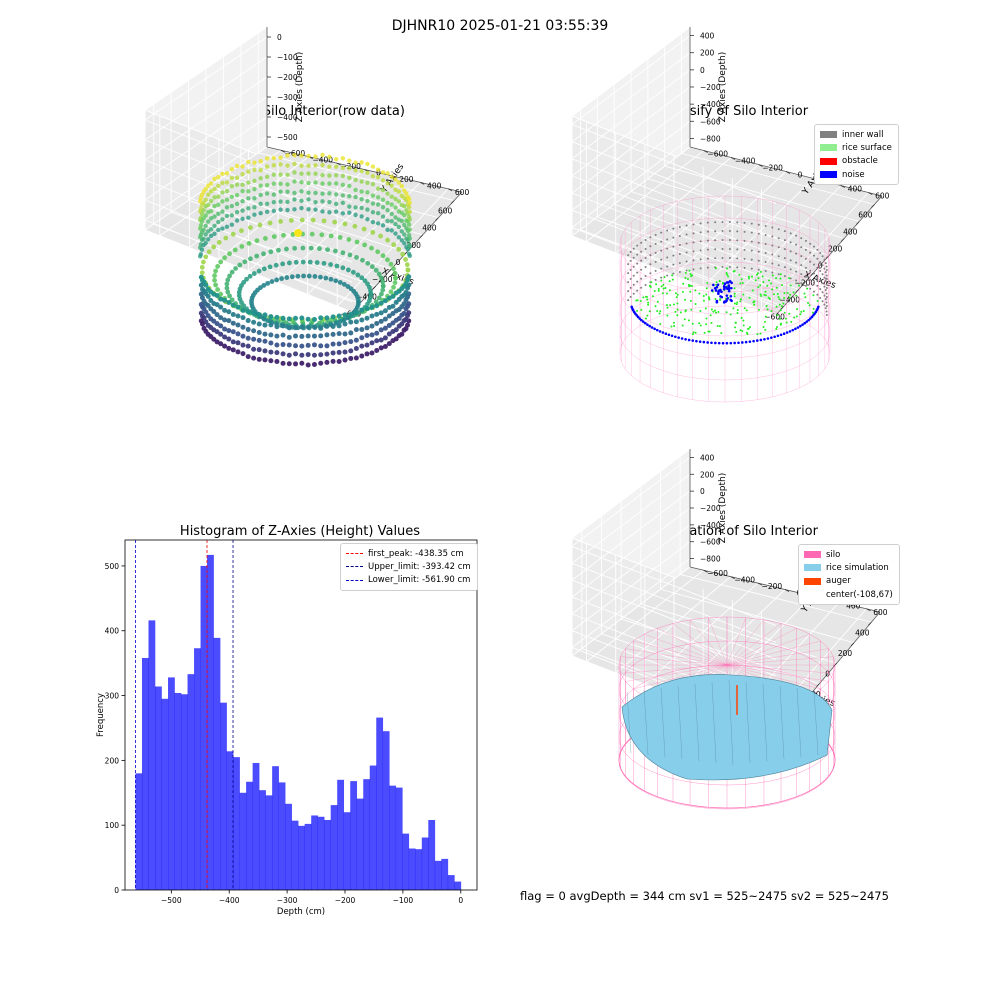 This screenshot has width=1000, height=1000. What do you see at coordinates (717, 154) in the screenshot?
I see `cls-y-tick-label: −600` at bounding box center [717, 154].